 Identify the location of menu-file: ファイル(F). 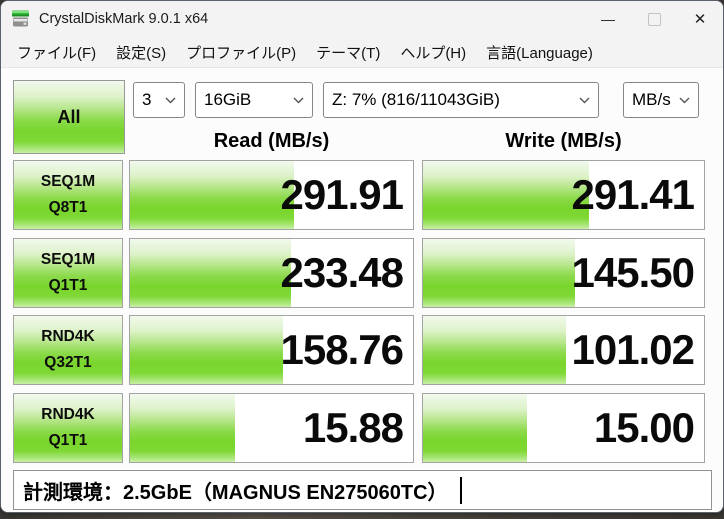
(57, 53).